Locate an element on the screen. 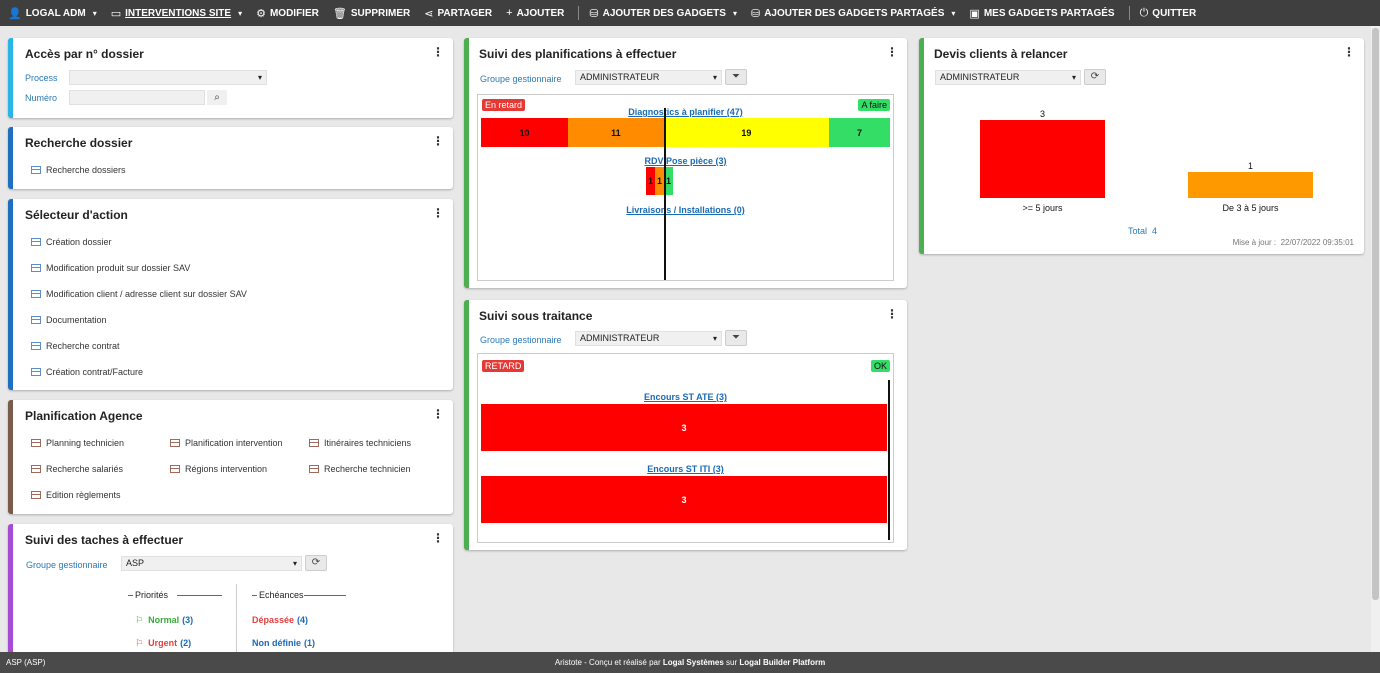 This screenshot has width=1380, height=673. user-icon: 👤 is located at coordinates (15, 13).